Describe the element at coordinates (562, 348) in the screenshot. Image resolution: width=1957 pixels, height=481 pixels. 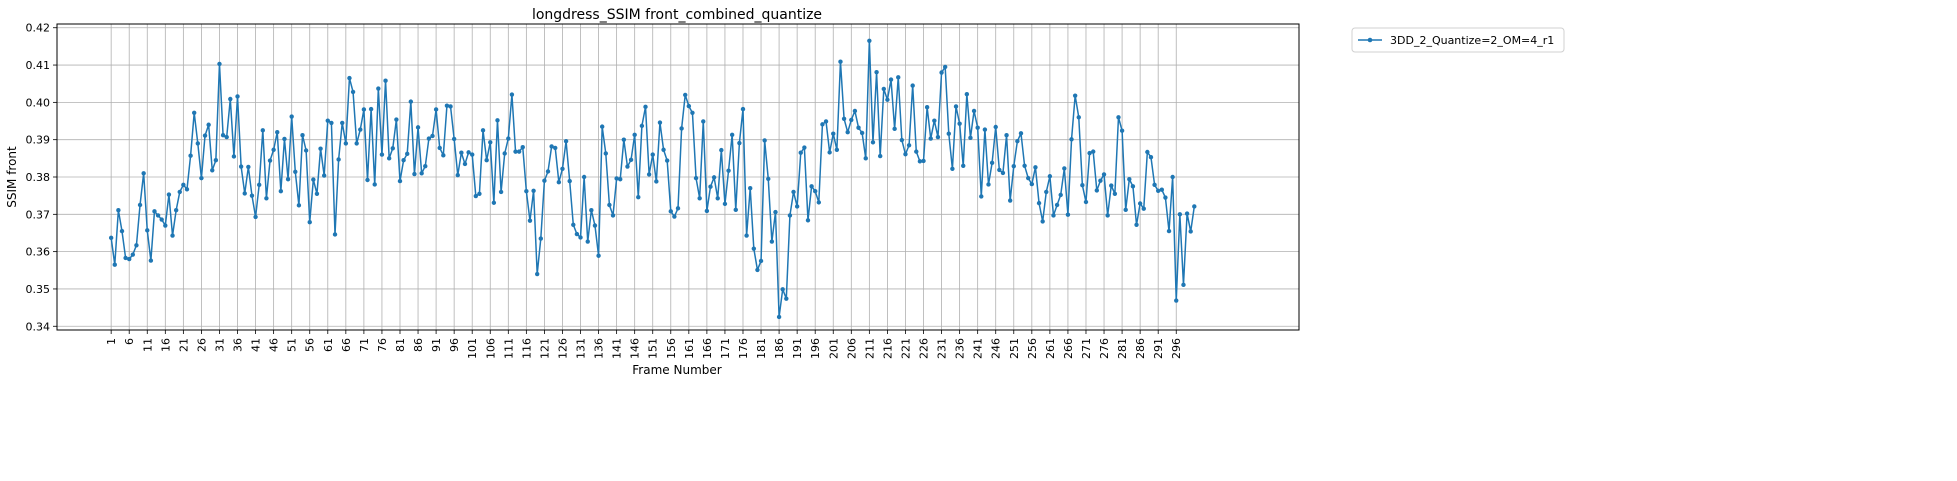
I see `x-tick-label: 126` at that location.